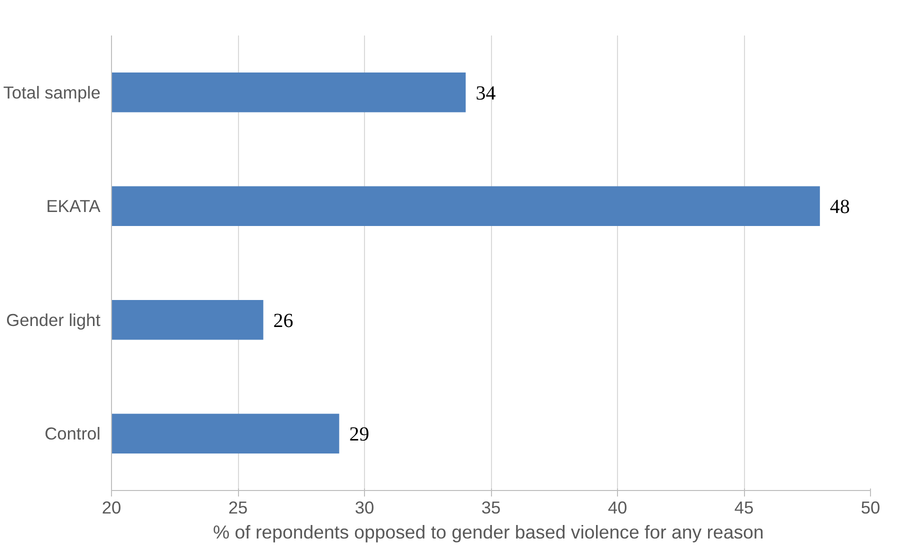 The height and width of the screenshot is (547, 897). Describe the element at coordinates (618, 508) in the screenshot. I see `x-tick-label: 40` at that location.